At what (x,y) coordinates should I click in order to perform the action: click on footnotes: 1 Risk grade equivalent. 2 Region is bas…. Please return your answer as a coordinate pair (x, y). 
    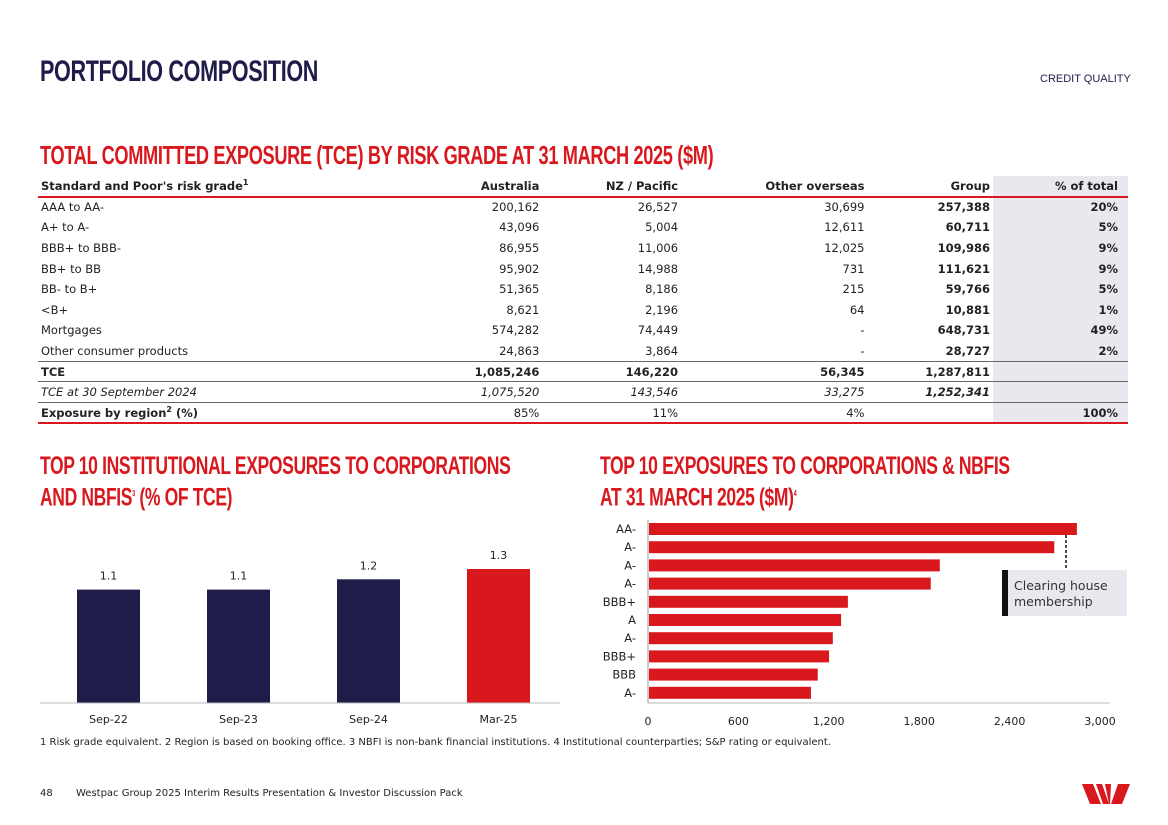
    Looking at the image, I should click on (435, 742).